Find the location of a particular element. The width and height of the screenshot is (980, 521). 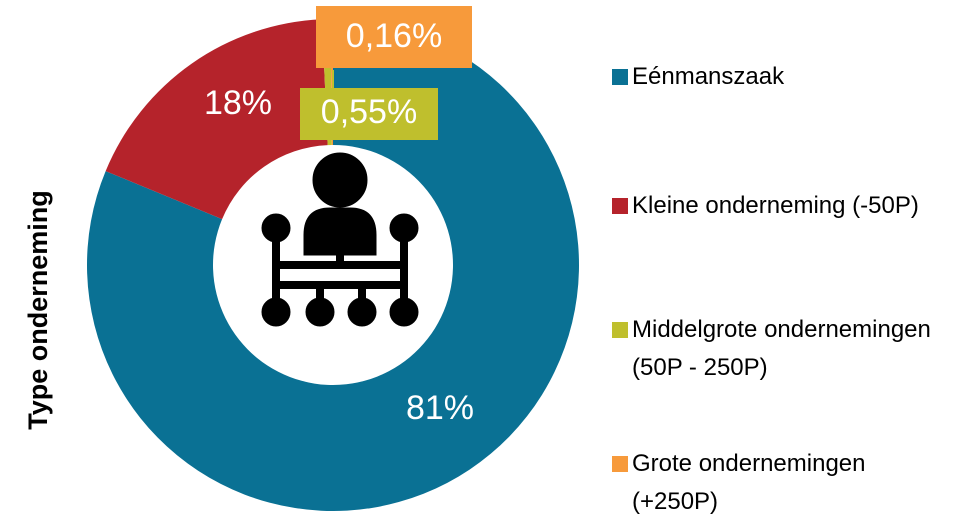

legend-entry: Grote ondernemingen (+250P) is located at coordinates (779, 483).